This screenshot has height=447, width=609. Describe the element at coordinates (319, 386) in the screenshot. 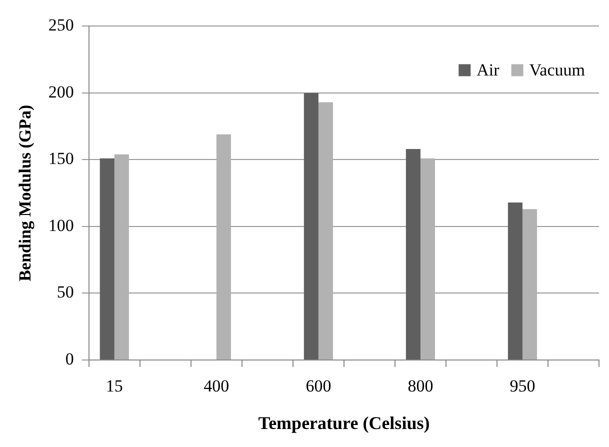

I see `x-tick-label: 600` at that location.